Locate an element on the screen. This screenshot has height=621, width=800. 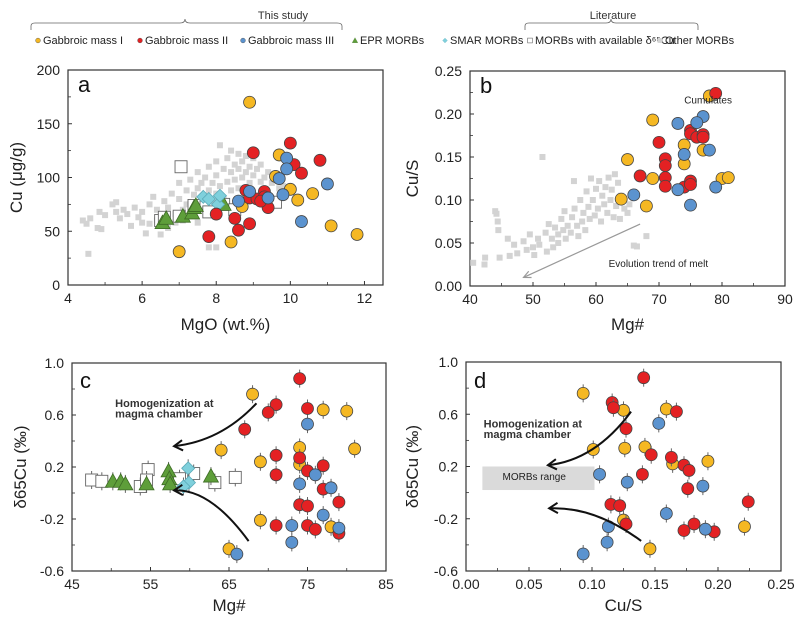
y-axis-title: Cu/S is located at coordinates (412, 179).